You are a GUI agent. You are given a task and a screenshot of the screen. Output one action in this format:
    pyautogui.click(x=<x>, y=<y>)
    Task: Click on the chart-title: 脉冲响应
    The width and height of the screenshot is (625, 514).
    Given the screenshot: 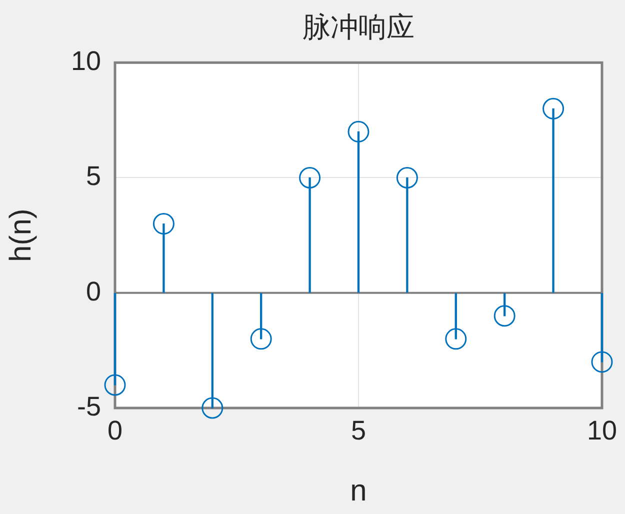 What is the action you would take?
    pyautogui.click(x=358, y=27)
    